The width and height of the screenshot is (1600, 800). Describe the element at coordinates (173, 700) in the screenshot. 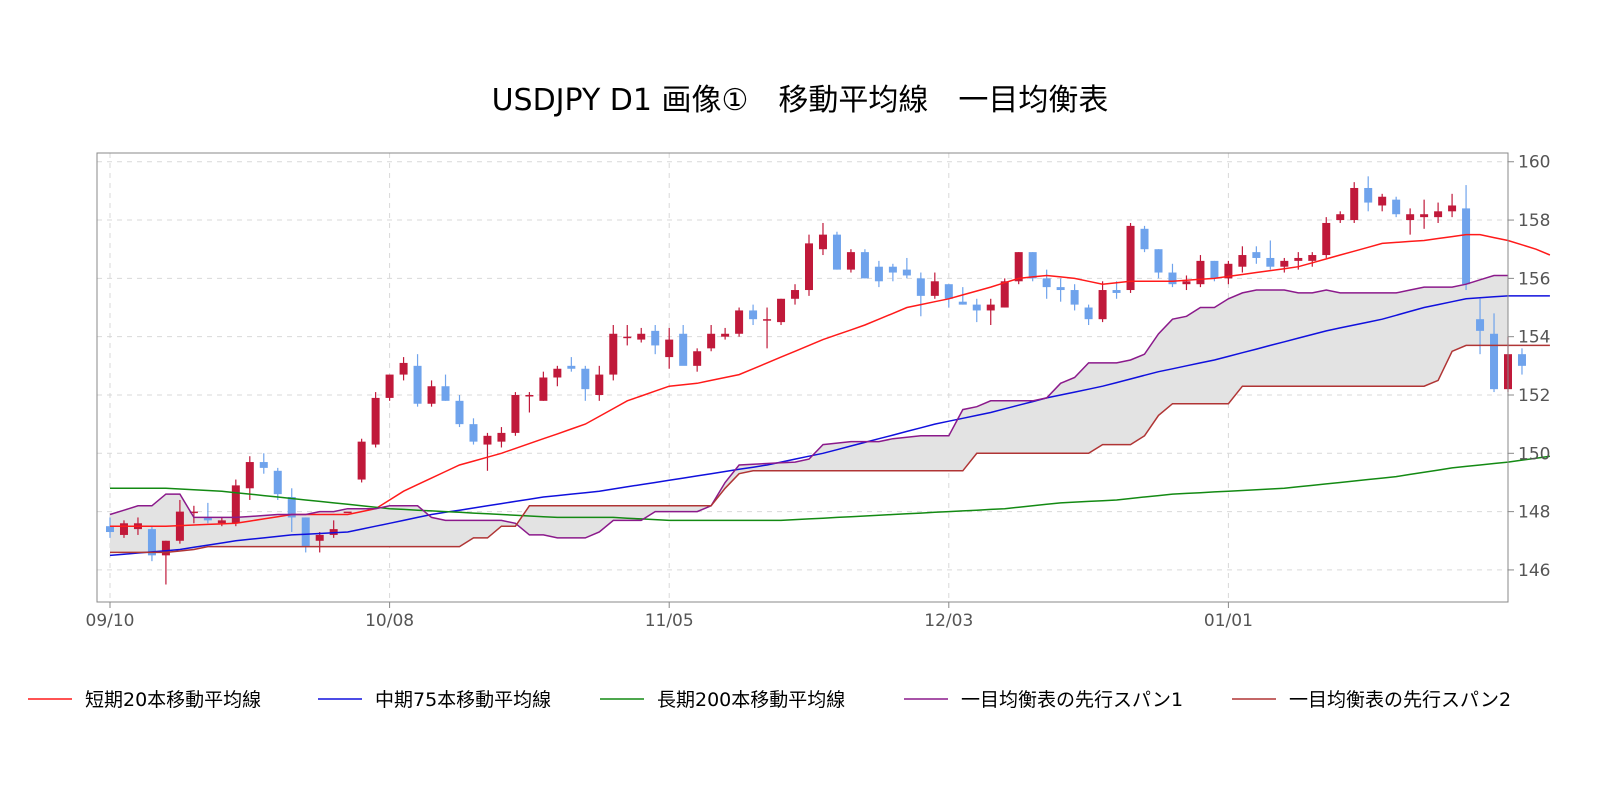

I see `legend-label: 短期20本移動平均線` at that location.